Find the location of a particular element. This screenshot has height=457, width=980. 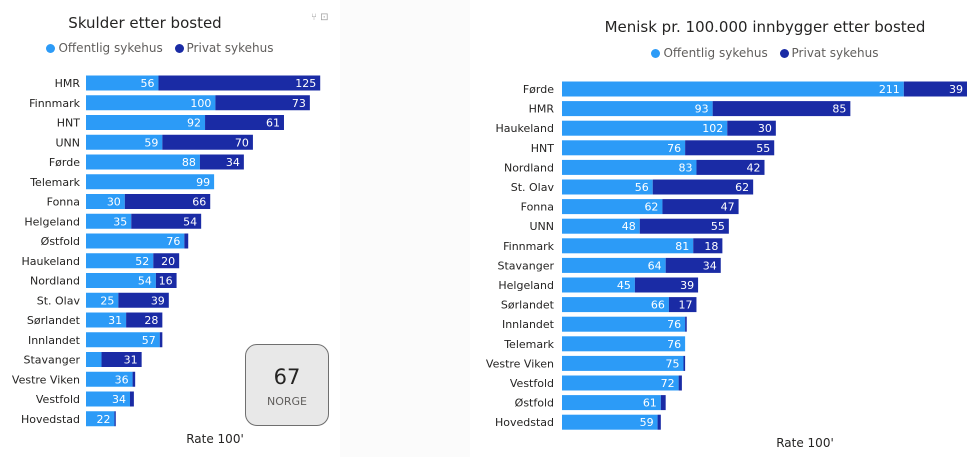

category-label: Helgeland is located at coordinates (52, 221).